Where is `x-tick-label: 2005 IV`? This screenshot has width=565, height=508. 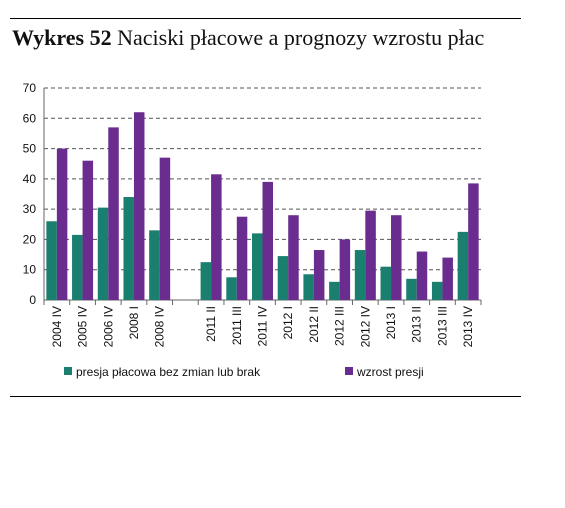
x-tick-label: 2005 IV is located at coordinates (83, 326).